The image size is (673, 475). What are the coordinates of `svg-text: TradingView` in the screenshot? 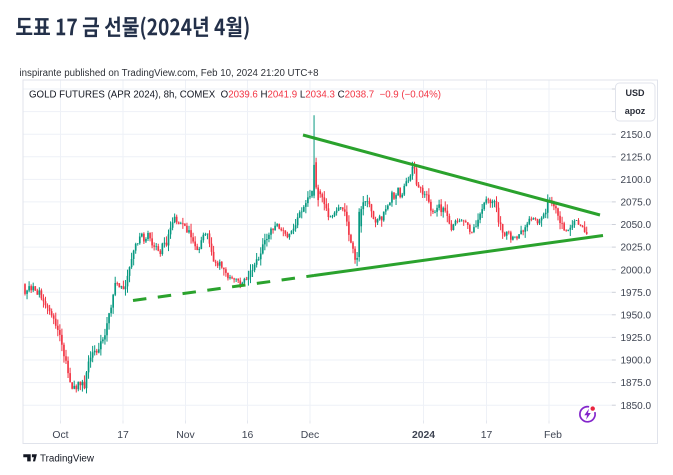 It's located at (67, 458).